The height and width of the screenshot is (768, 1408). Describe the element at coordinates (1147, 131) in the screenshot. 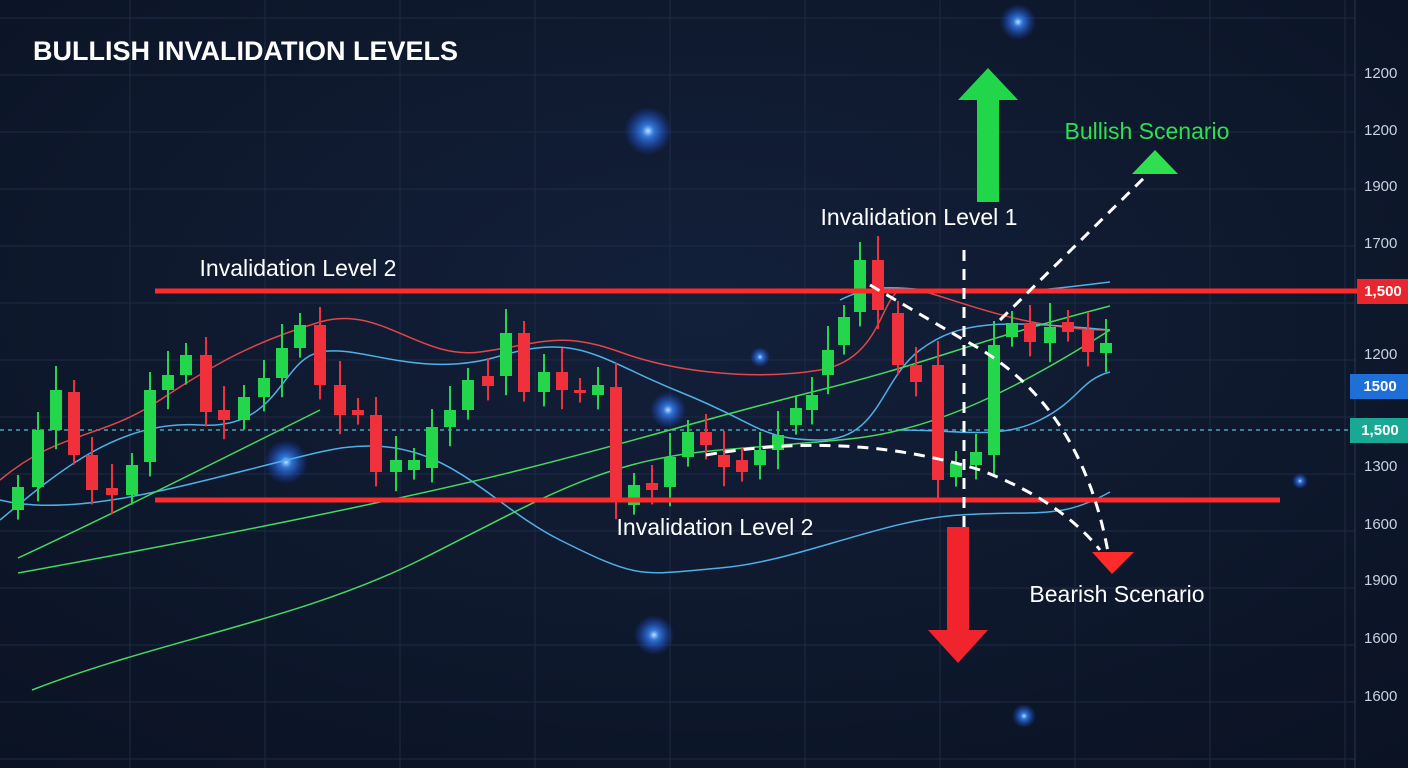

I see `bullish-label: Bullish Scenario` at that location.